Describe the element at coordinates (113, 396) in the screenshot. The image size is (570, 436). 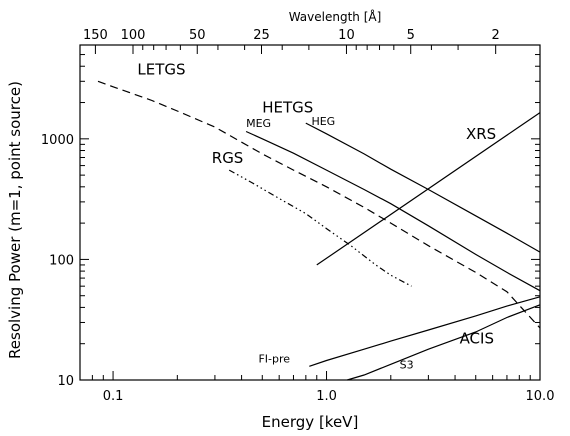
I see `x-tick-label: 0.1` at that location.